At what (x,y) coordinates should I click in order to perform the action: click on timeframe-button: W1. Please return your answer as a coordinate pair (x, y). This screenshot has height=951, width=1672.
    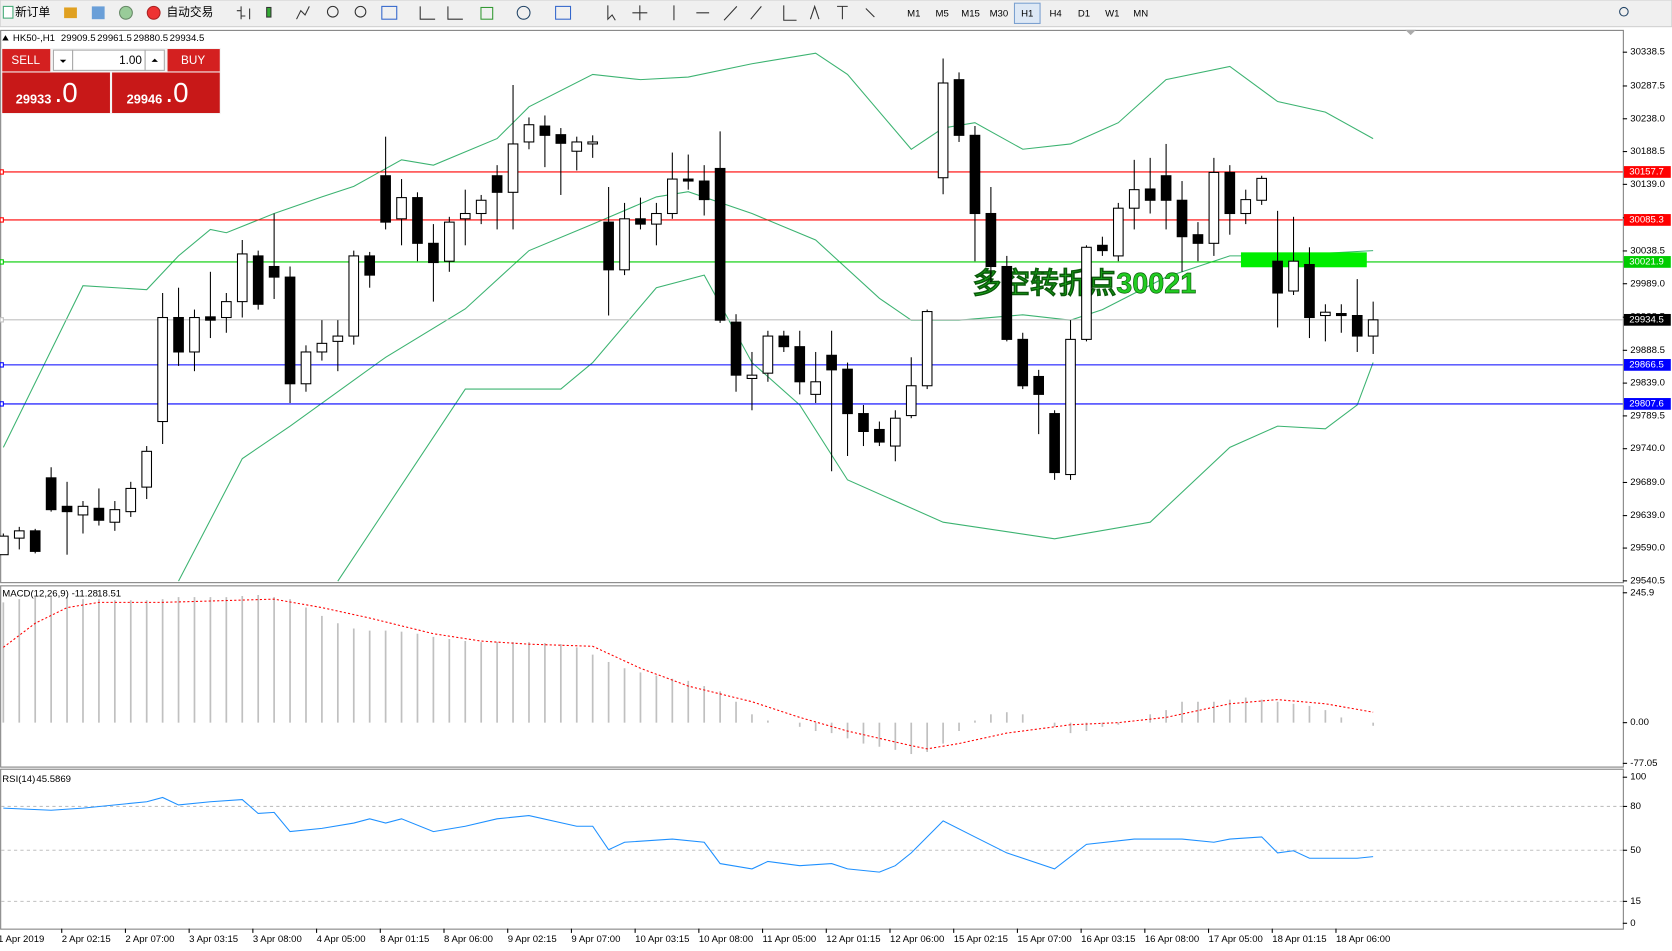
    Looking at the image, I should click on (1112, 13).